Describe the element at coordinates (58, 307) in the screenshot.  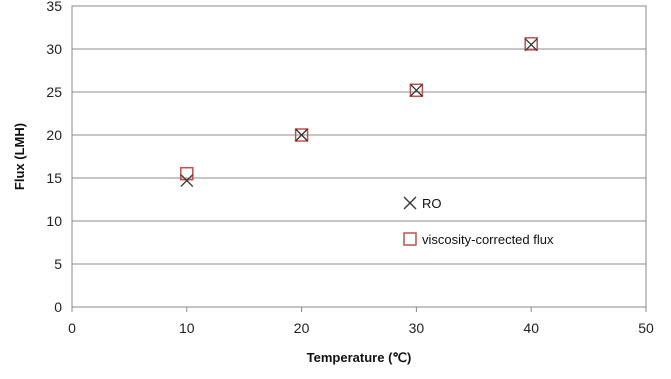
I see `y-tick-label: 0` at that location.